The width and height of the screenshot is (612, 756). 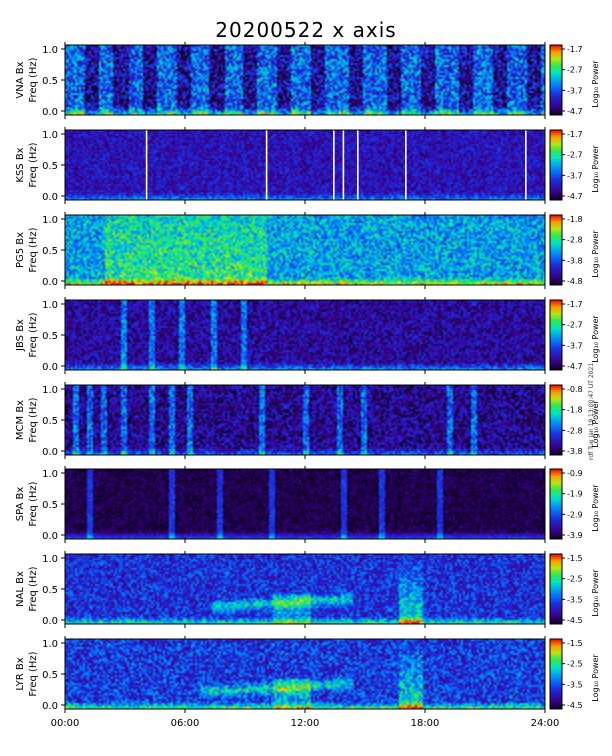 I want to click on x-tick-label: 06:00, so click(x=185, y=723).